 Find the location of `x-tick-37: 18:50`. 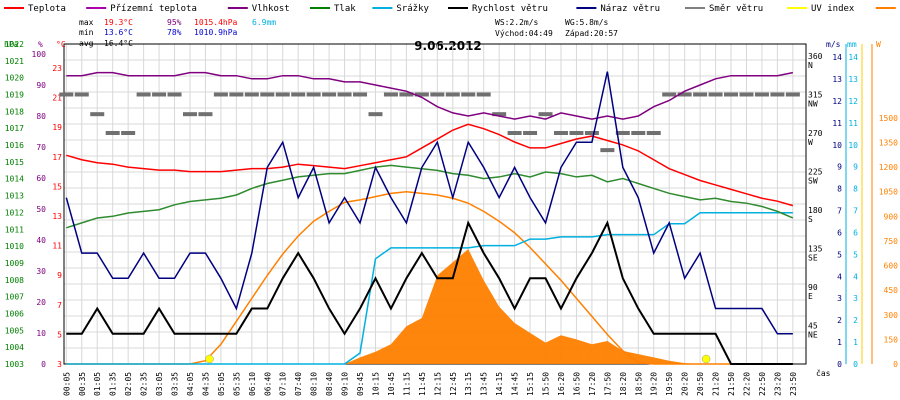

x-tick-37: 18:50 is located at coordinates (638, 384).